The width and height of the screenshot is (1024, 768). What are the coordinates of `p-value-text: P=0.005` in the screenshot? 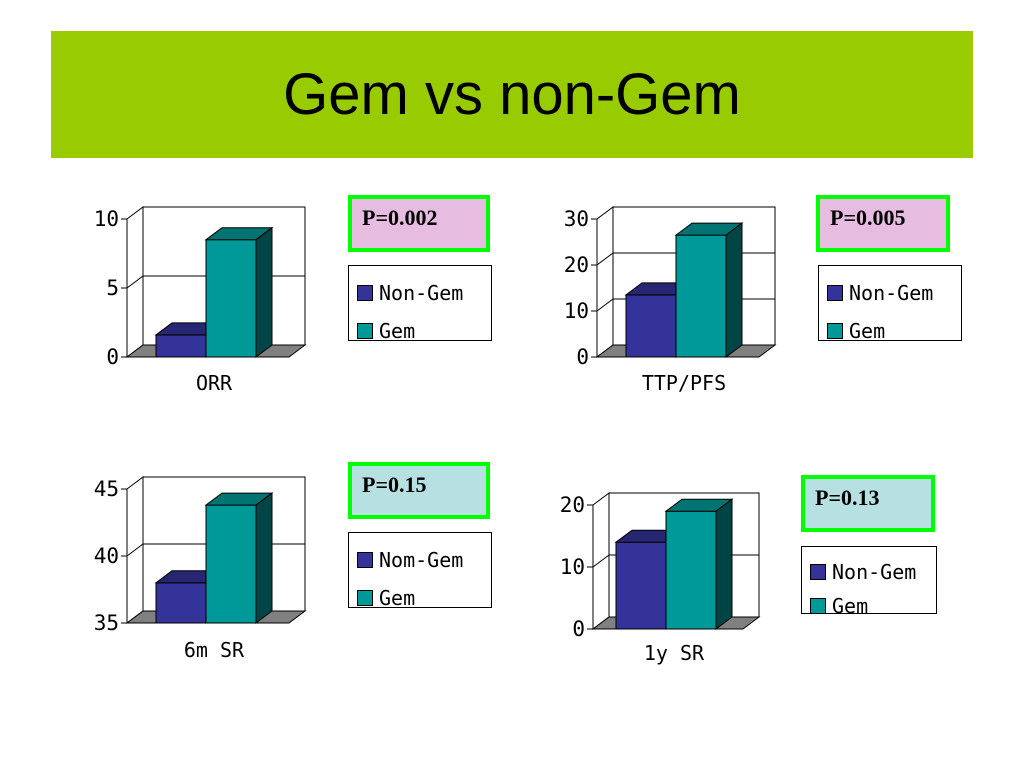 It's located at (868, 217).